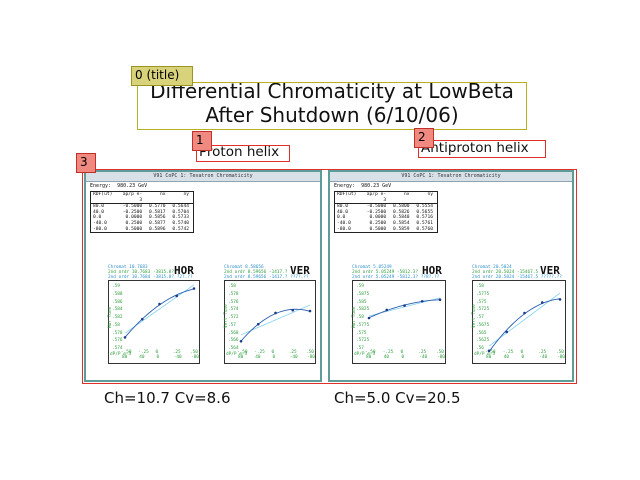  What do you see at coordinates (141, 223) in the screenshot?
I see `table-row: -40.0 0.2500 0.5877 0.5740` at bounding box center [141, 223].